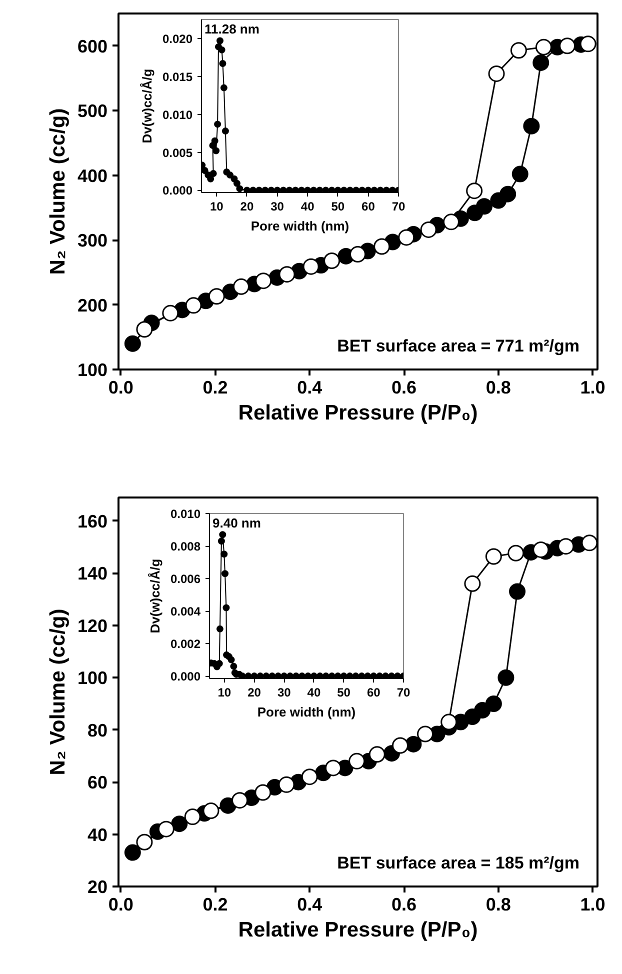 The image size is (622, 974). What do you see at coordinates (236, 523) in the screenshot?
I see `annotation: 9.40 nm` at bounding box center [236, 523].